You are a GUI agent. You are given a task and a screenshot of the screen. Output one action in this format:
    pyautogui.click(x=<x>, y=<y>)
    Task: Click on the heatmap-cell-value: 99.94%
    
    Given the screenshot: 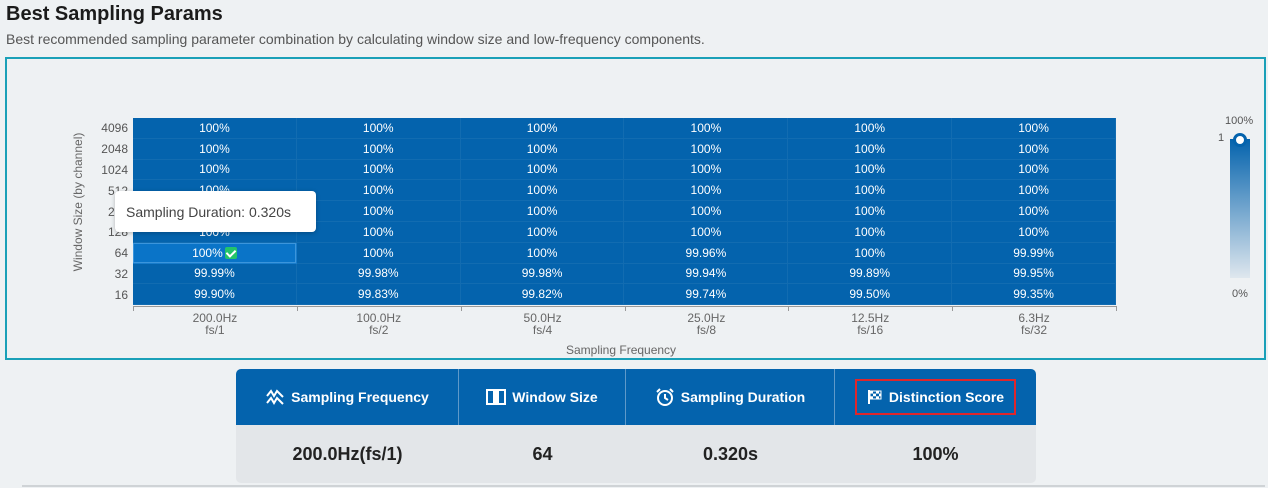 What is the action you would take?
    pyautogui.click(x=706, y=273)
    